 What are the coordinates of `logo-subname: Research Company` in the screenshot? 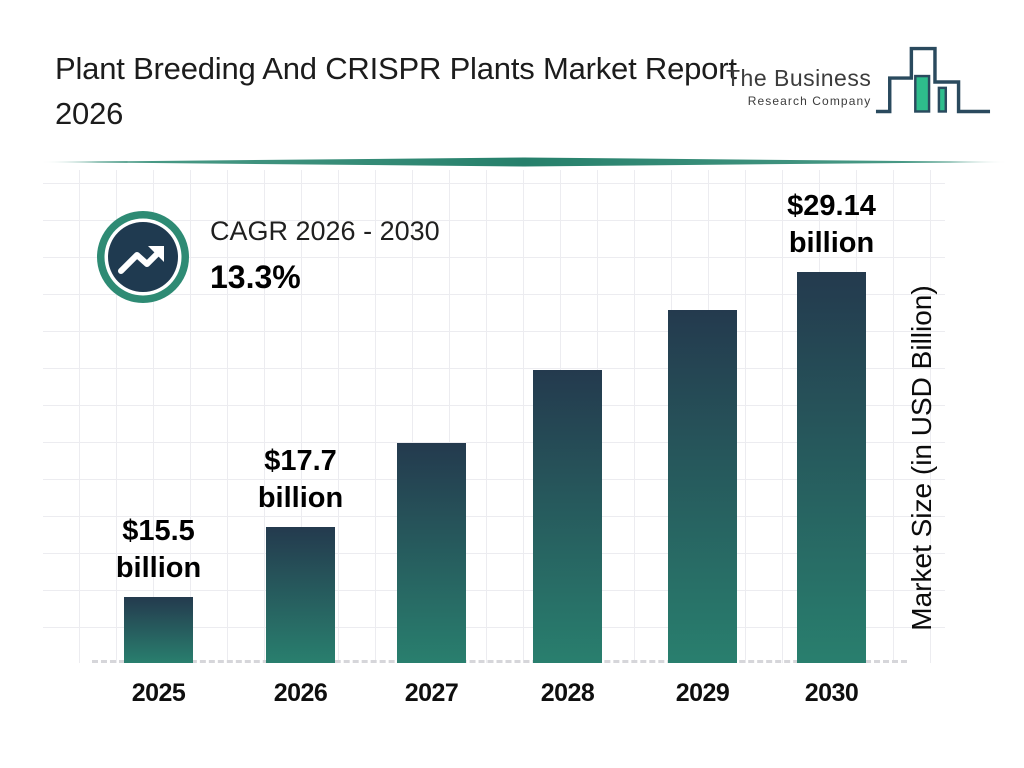 It's located at (809, 101).